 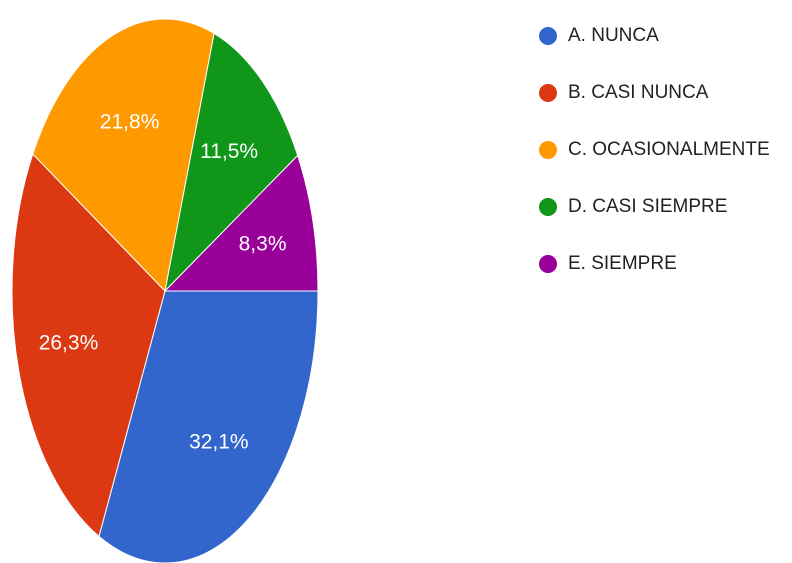 What do you see at coordinates (219, 441) in the screenshot?
I see `slice-label: 32,1%` at bounding box center [219, 441].